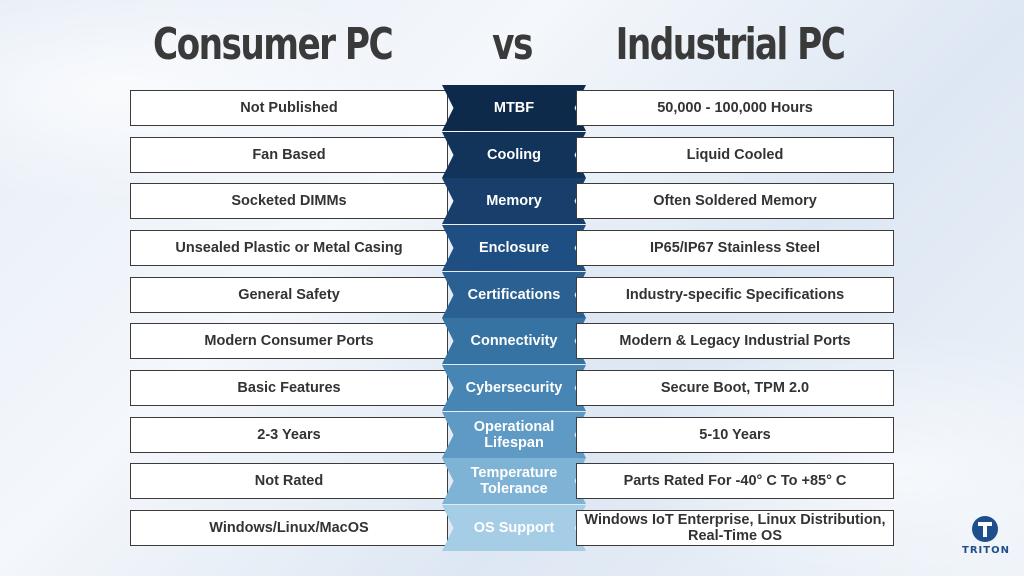  I want to click on industrial-pc-heading: Industrial PC, so click(730, 44).